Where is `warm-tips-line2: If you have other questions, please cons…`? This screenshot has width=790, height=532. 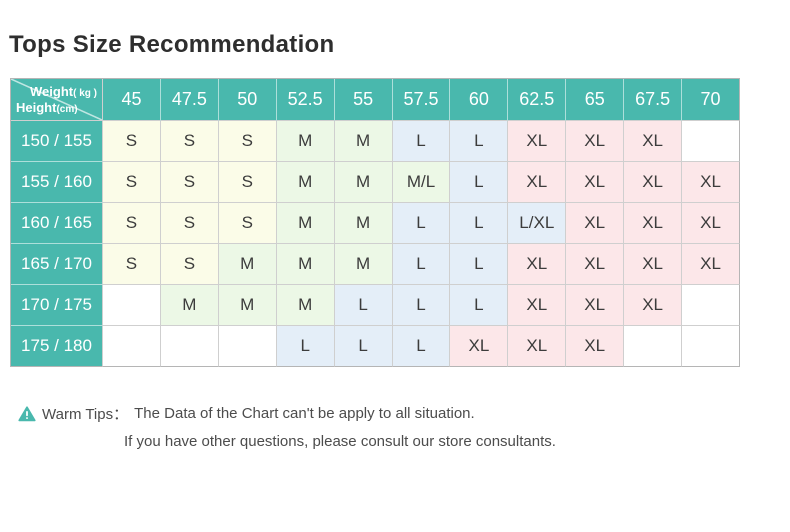 warm-tips-line2: If you have other questions, please cons… is located at coordinates (340, 441).